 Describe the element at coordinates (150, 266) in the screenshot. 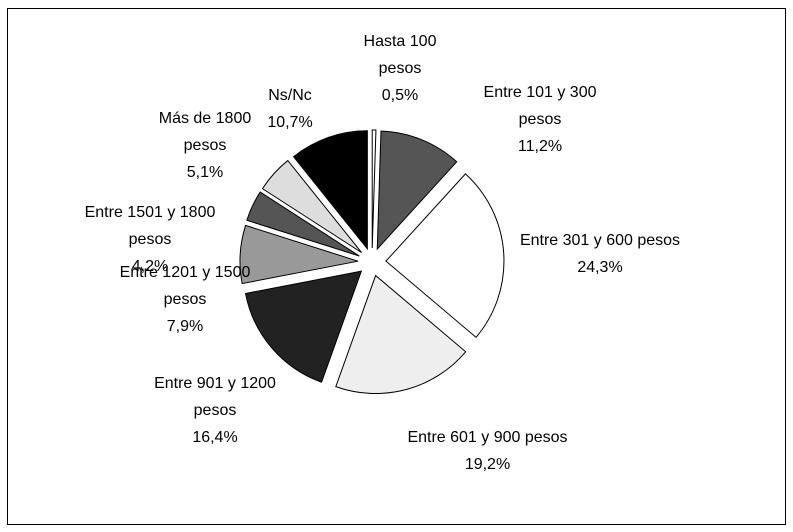

I see `value-label: 4,2%` at that location.